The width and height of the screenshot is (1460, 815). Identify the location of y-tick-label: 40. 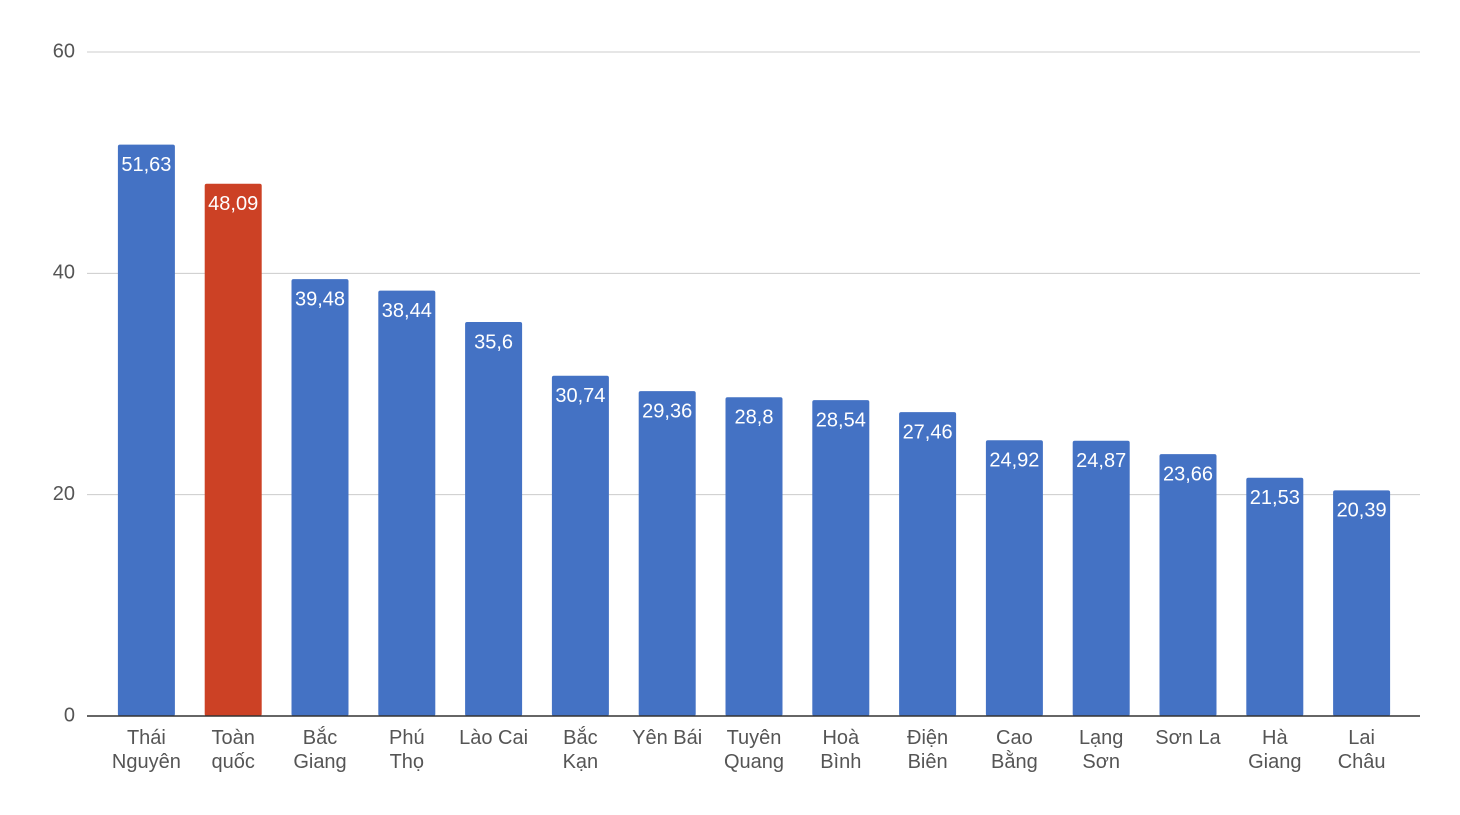
(64, 273).